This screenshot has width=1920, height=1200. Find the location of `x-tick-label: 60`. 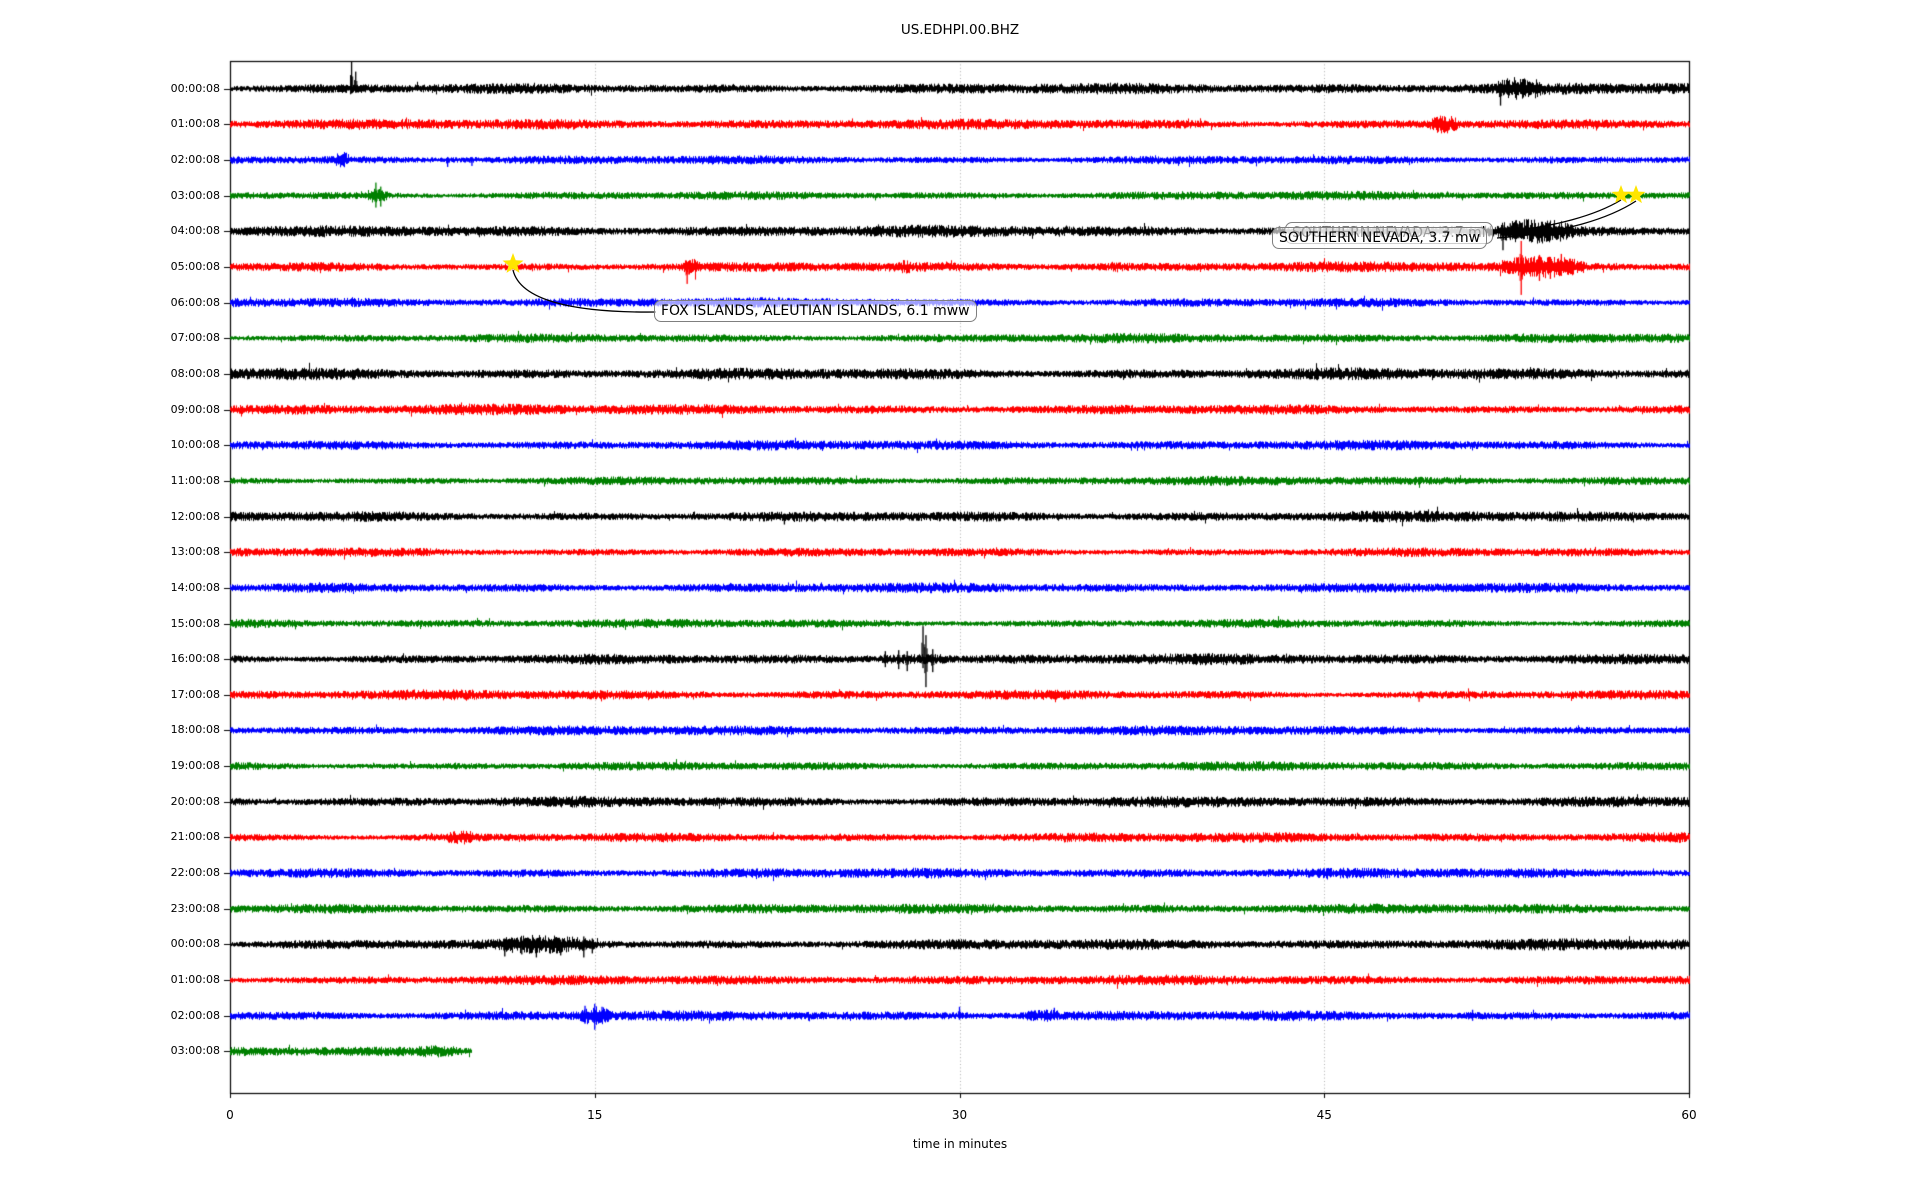

x-tick-label: 60 is located at coordinates (1689, 1115).